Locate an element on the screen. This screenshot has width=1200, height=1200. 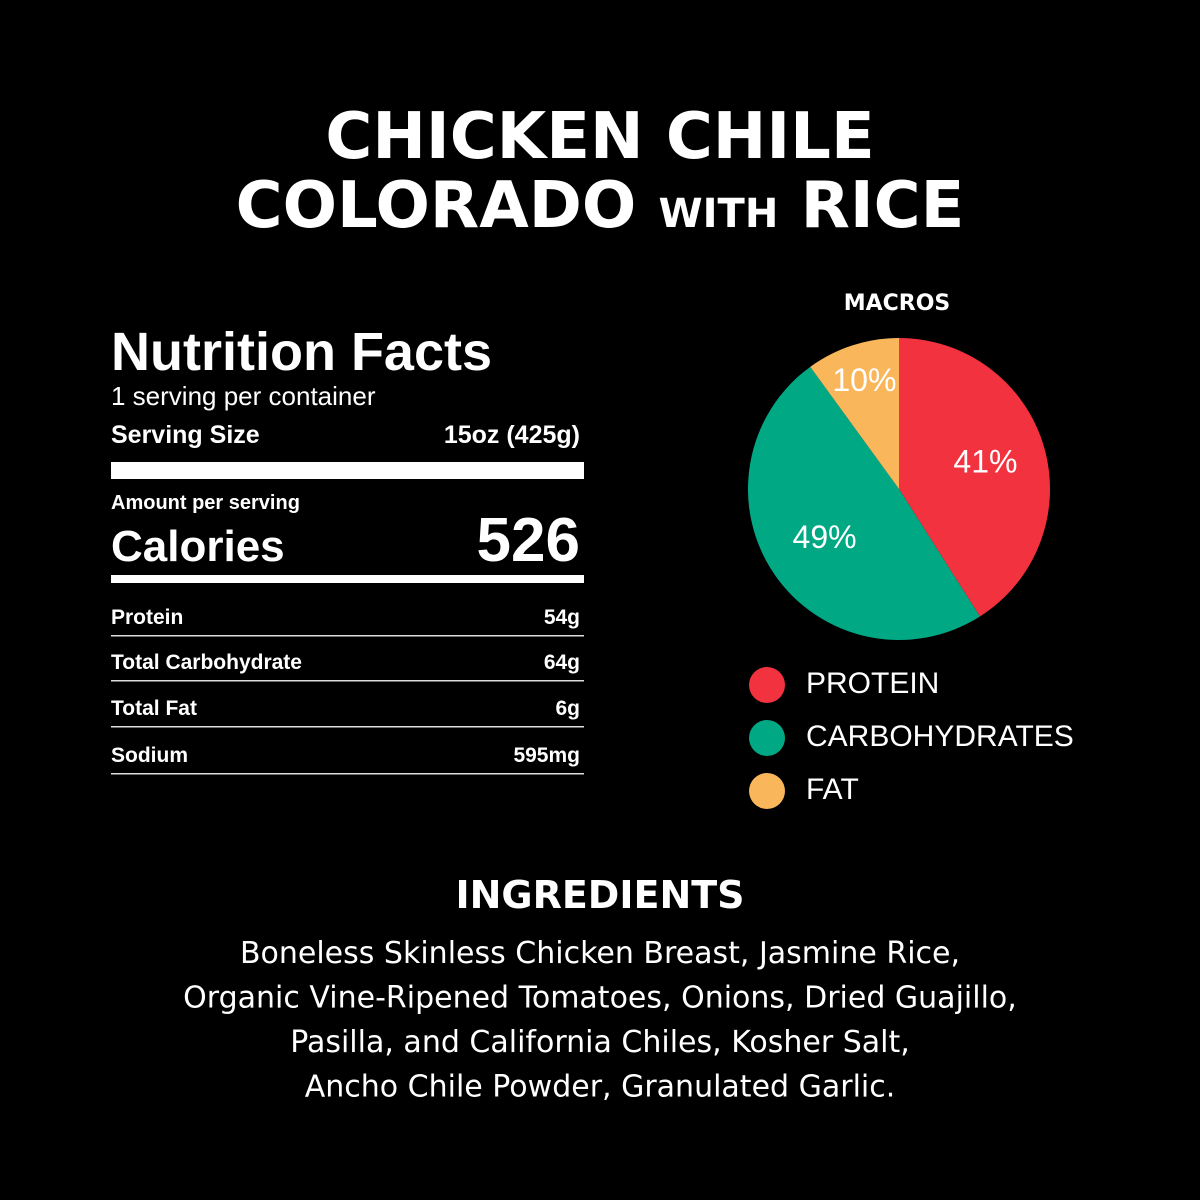
ingredients-title: INGREDIENTS is located at coordinates (599, 895).